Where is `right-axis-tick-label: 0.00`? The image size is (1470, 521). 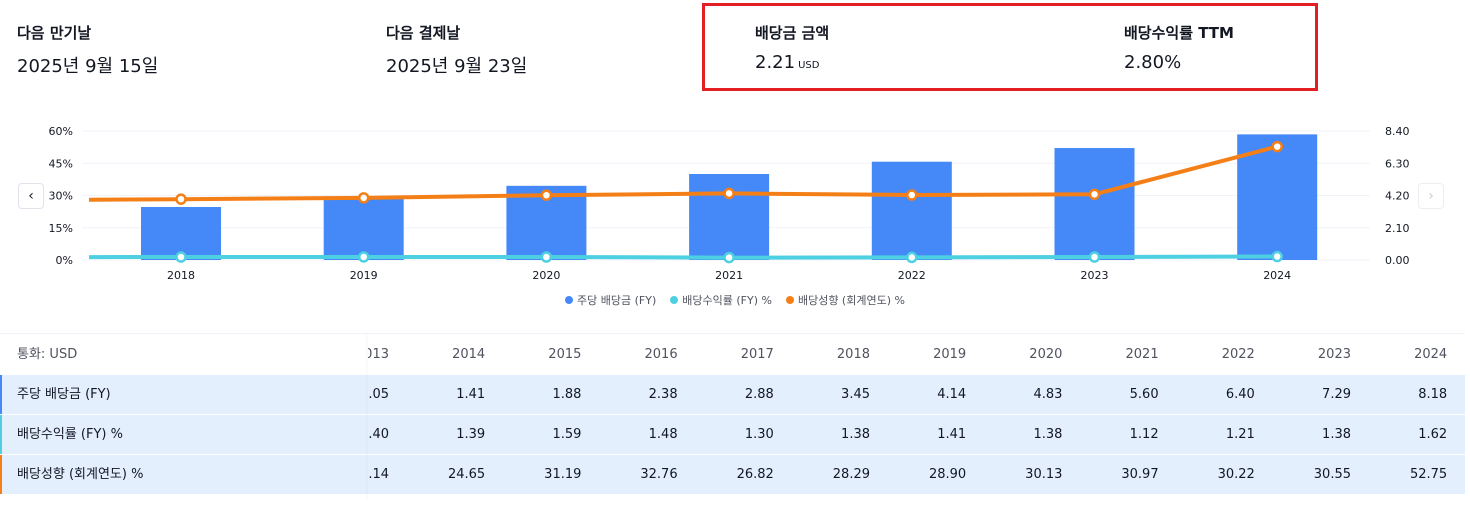
right-axis-tick-label: 0.00 is located at coordinates (1397, 260).